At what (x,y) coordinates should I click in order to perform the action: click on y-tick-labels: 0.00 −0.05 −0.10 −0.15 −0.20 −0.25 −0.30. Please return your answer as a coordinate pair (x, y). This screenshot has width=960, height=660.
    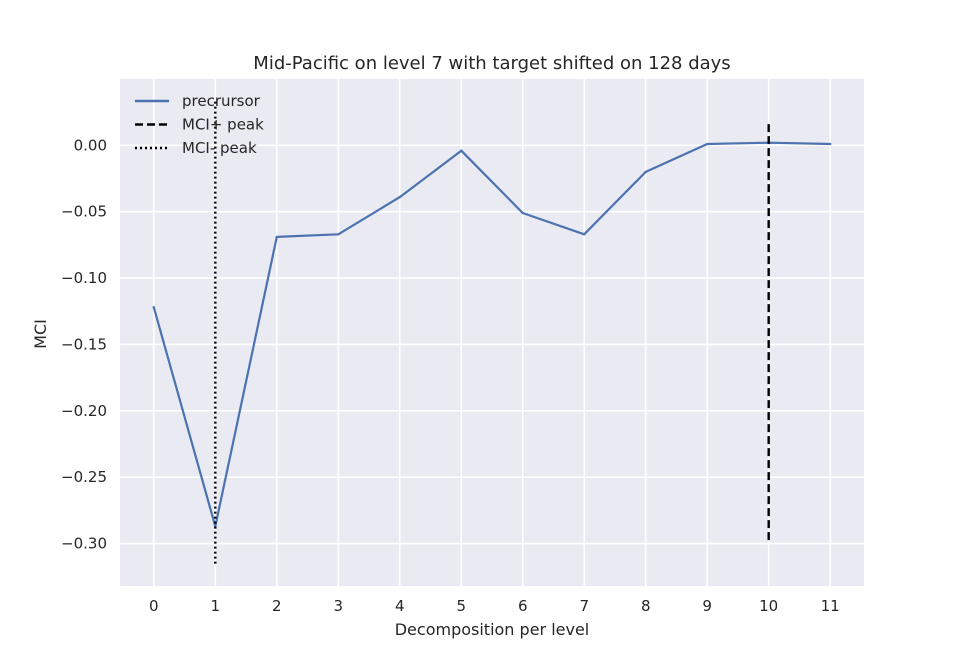
    Looking at the image, I should click on (84, 344).